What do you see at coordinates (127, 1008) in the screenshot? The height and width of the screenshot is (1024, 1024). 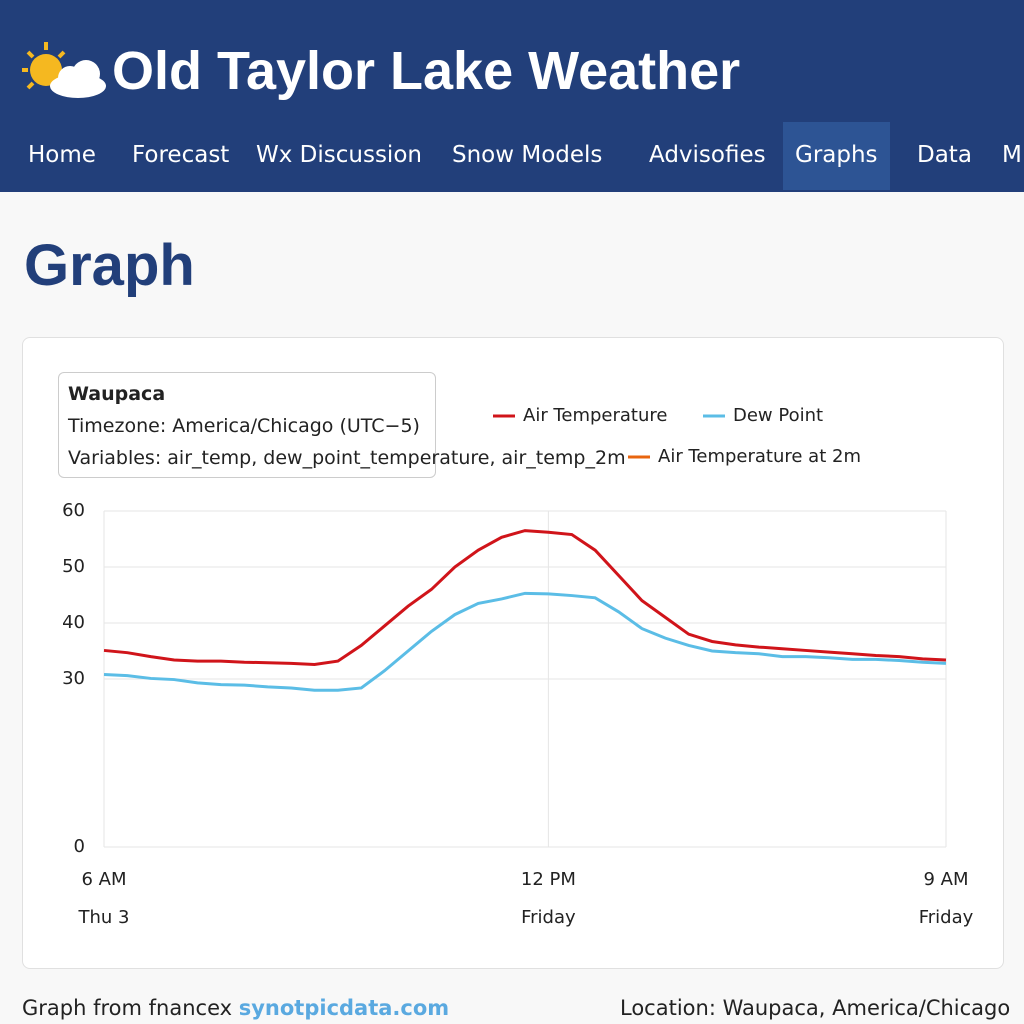 I see `source-text: Graph from fnancex` at bounding box center [127, 1008].